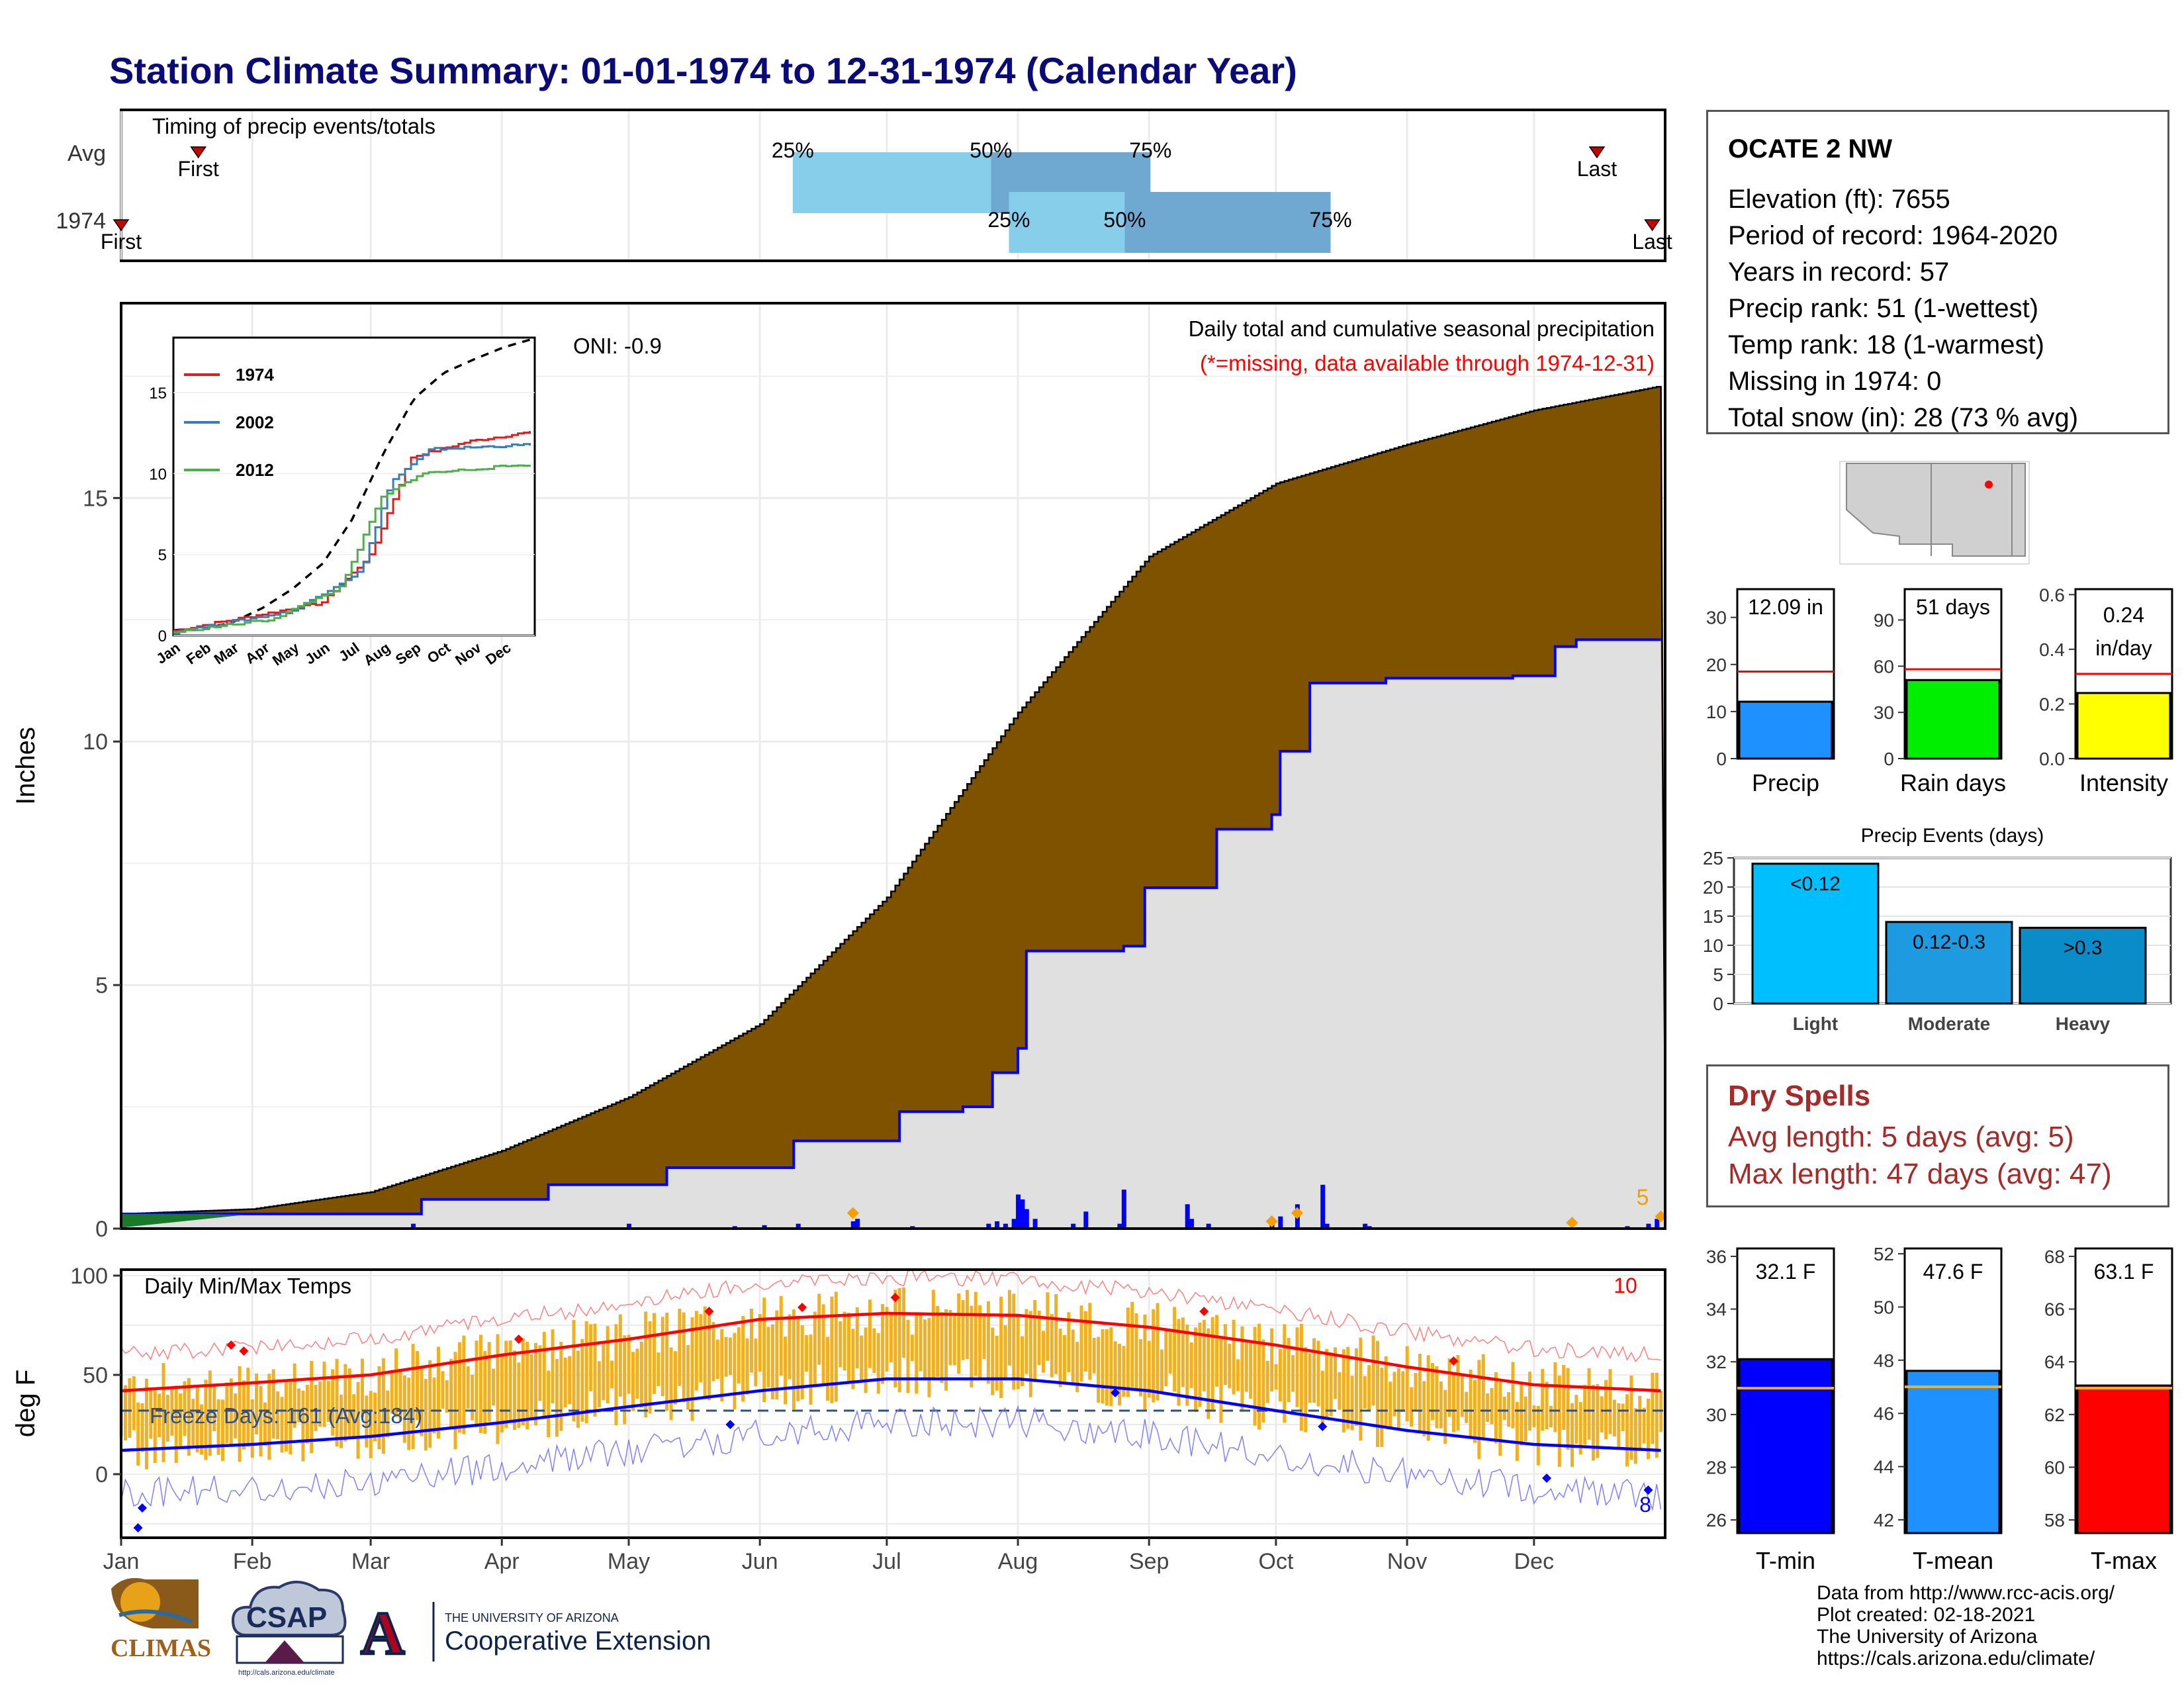 This screenshot has width=2184, height=1688. I want to click on inset-series-line, so click(352, 548).